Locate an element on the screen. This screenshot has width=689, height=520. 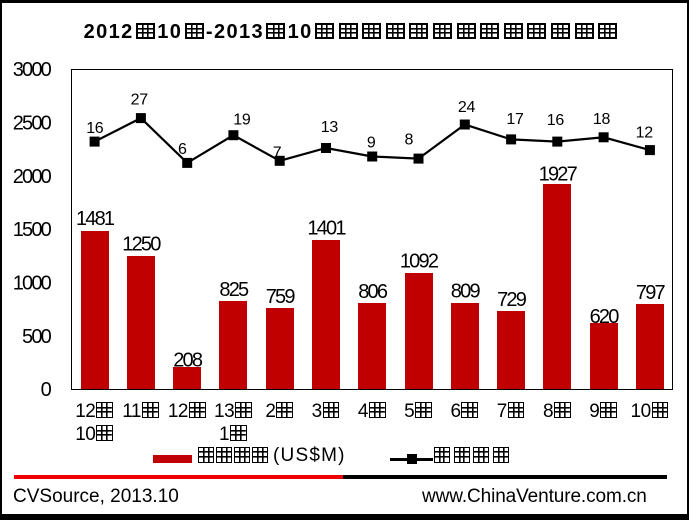
svg-text: 500 is located at coordinates (37, 337).